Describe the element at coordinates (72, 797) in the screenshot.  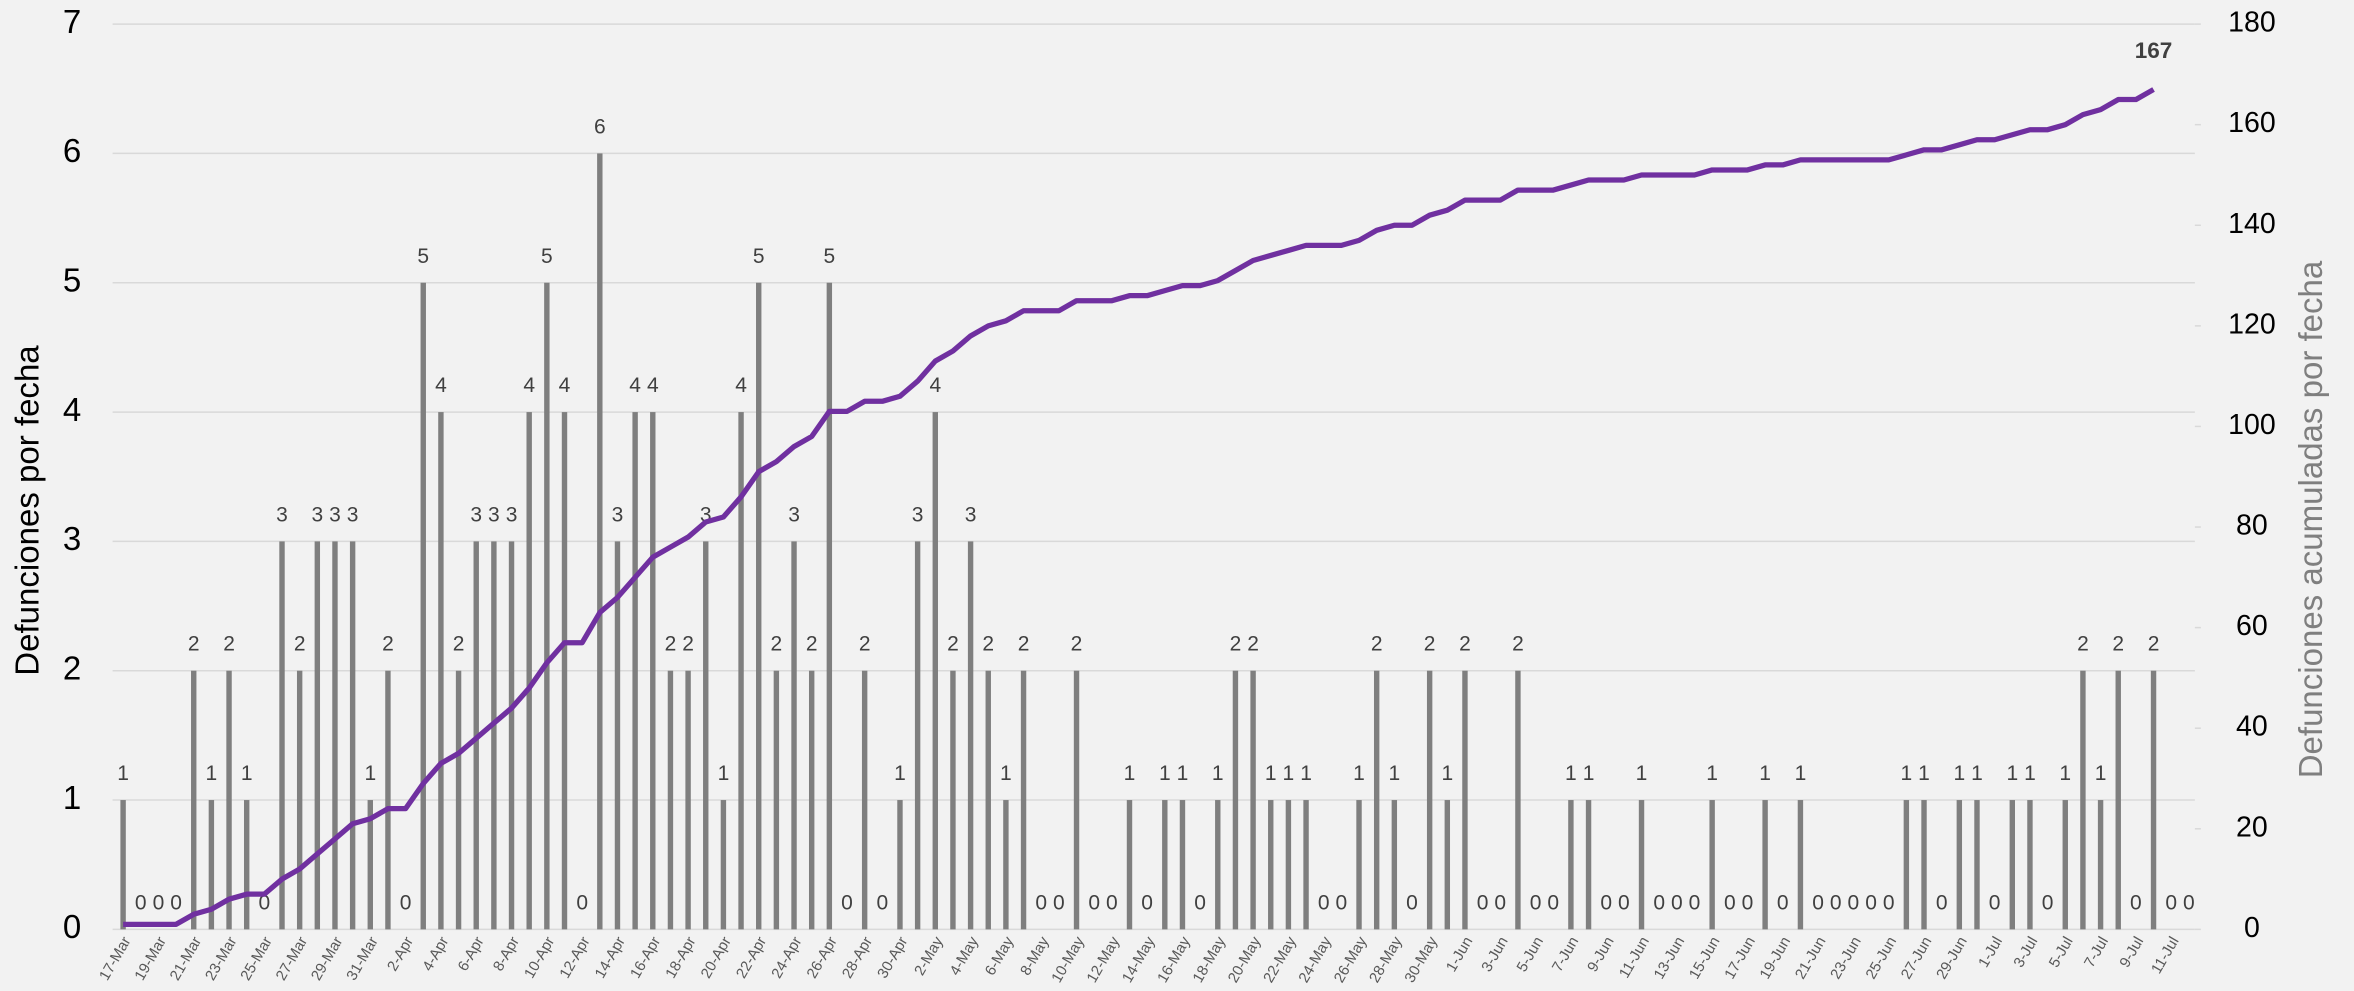
I see `y-tick-label: 1` at that location.